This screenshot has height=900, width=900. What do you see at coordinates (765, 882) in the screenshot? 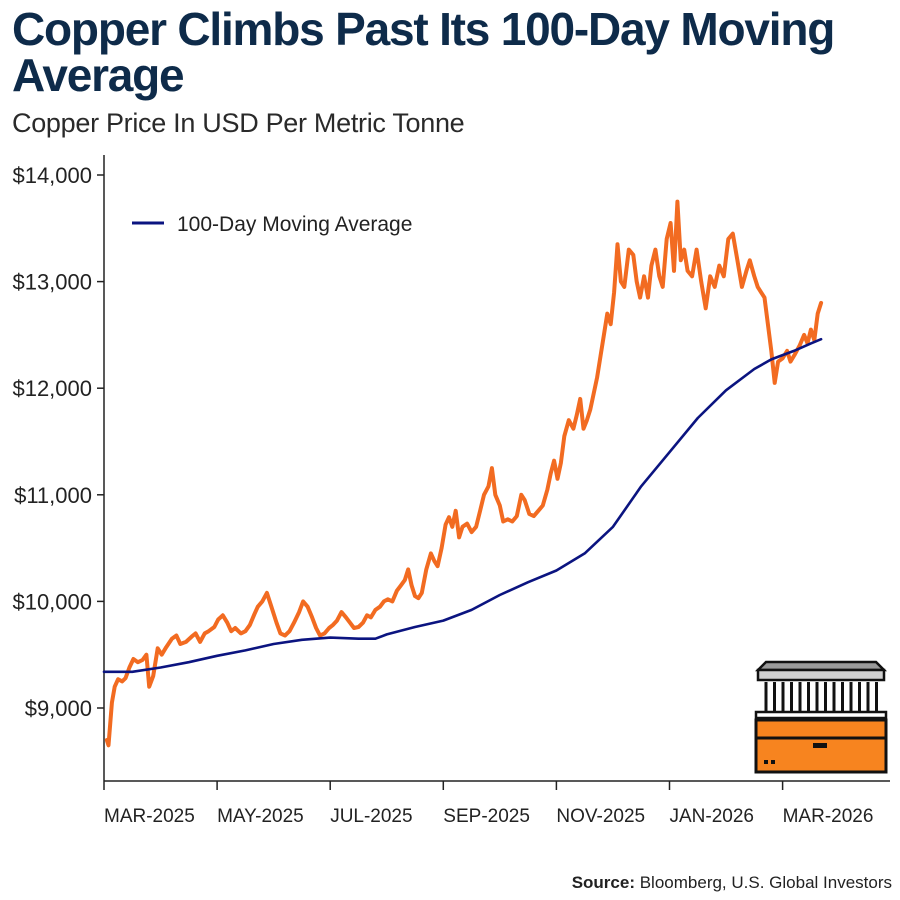
I see `source-text: Bloomberg, U.S. Global Investors` at bounding box center [765, 882].